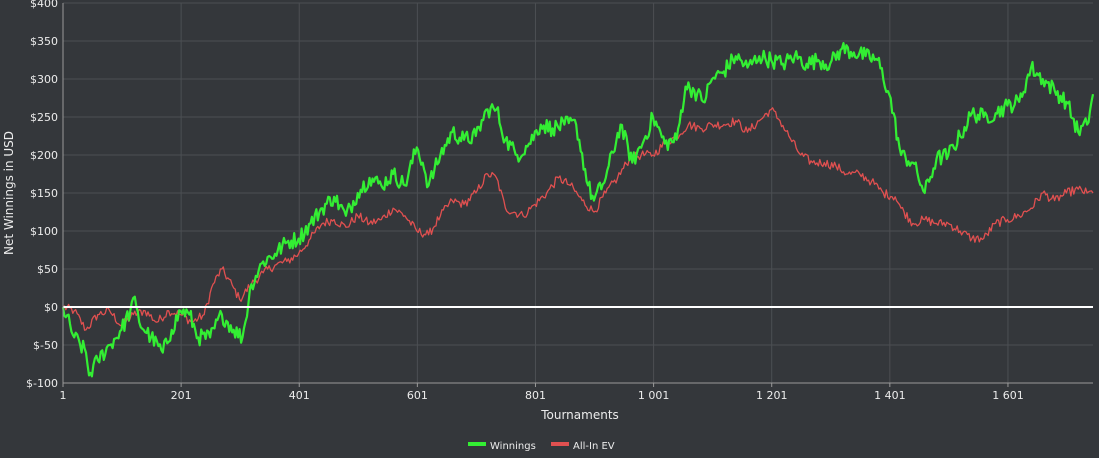 This screenshot has width=1099, height=458. I want to click on y-tick-label: $400, so click(44, 5).